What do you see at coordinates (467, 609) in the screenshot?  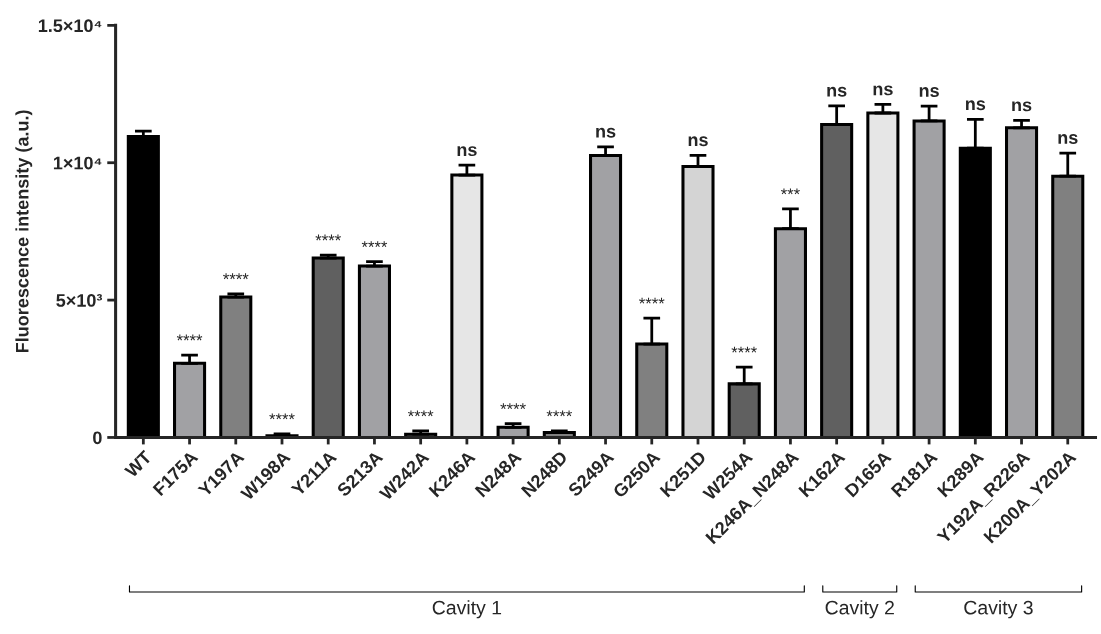 I see `text: Cavity 1` at bounding box center [467, 609].